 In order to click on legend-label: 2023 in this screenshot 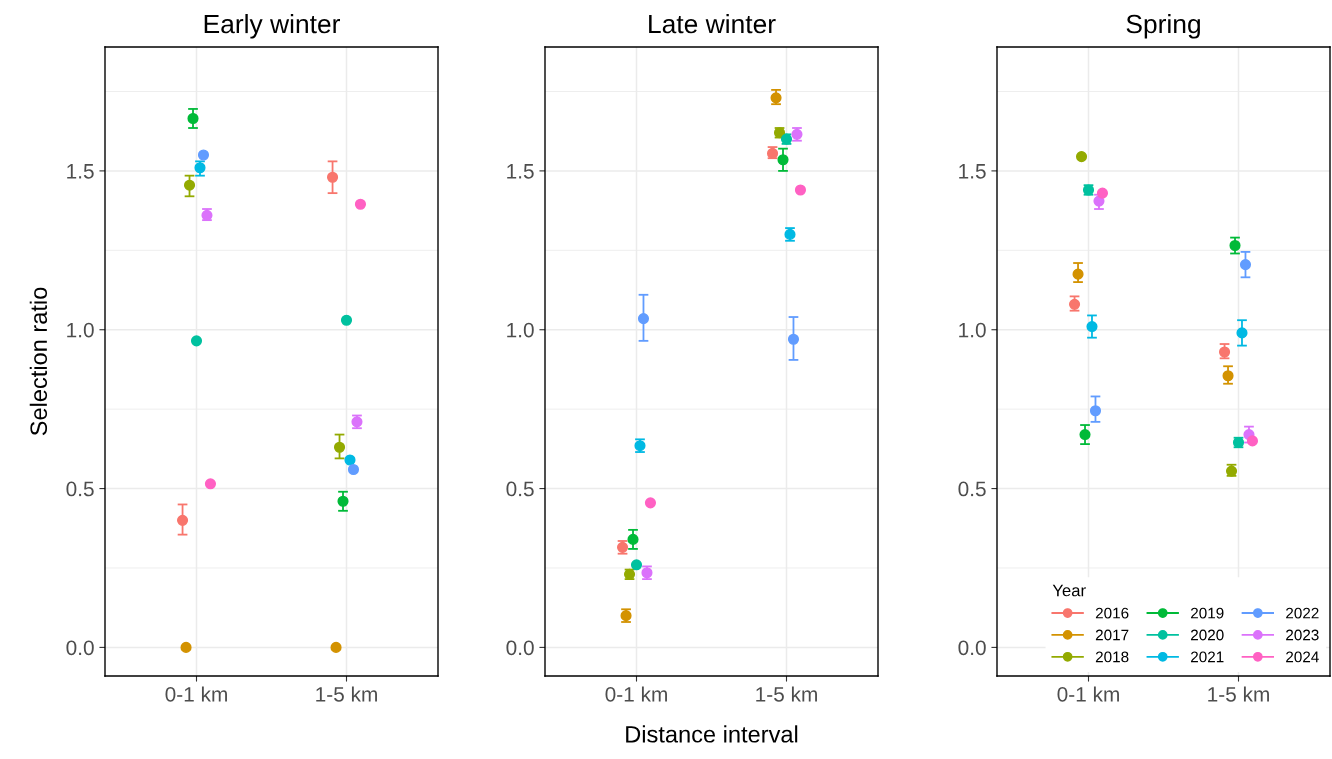, I will do `click(1302, 635)`.